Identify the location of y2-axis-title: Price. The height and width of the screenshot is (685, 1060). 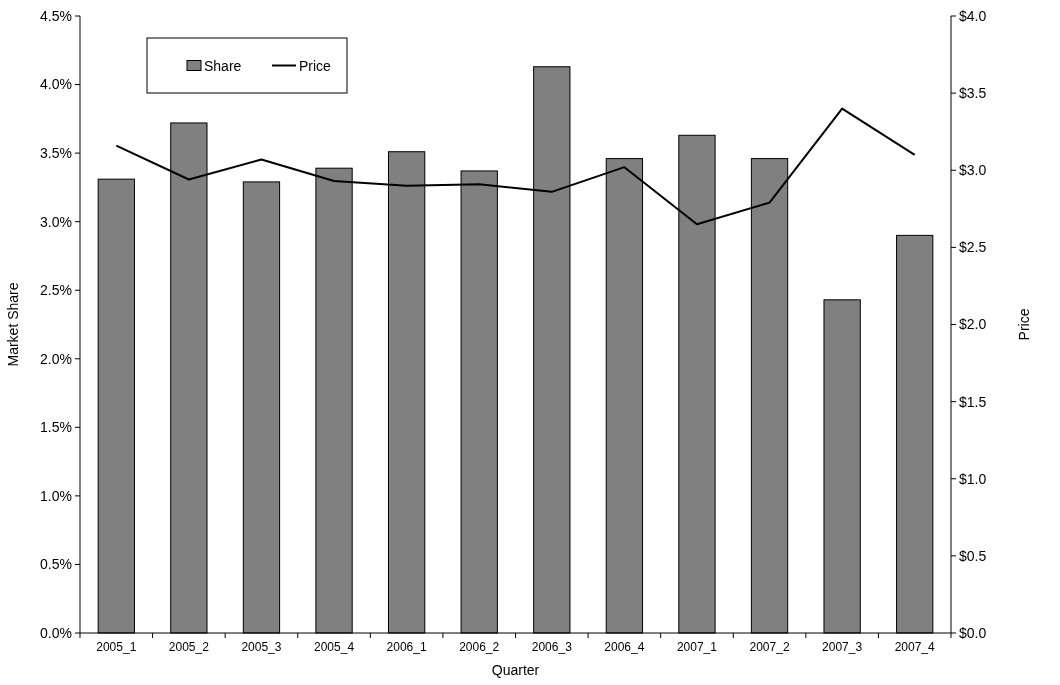
(1024, 324).